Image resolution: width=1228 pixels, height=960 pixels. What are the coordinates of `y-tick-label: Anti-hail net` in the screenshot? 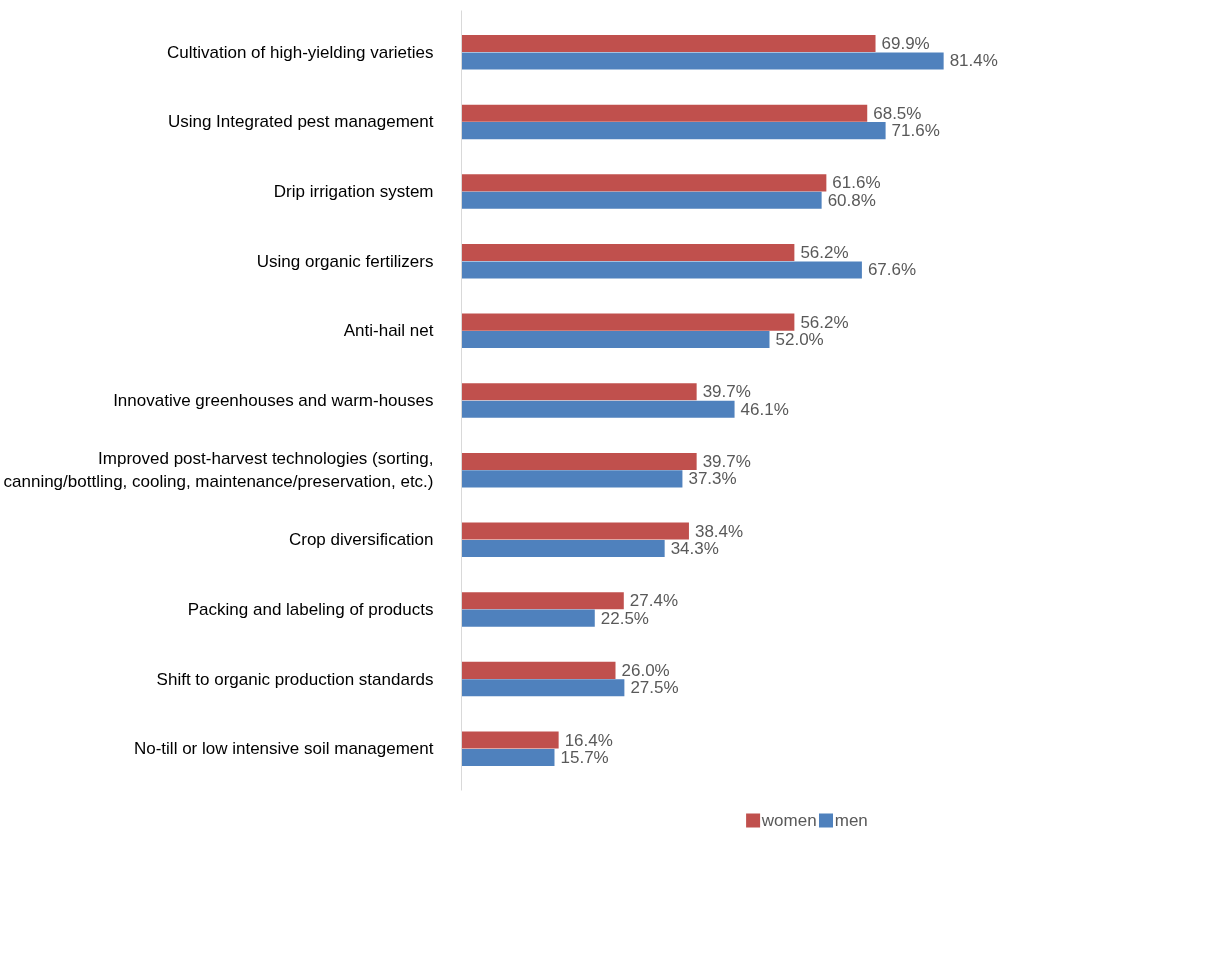 It's located at (388, 331).